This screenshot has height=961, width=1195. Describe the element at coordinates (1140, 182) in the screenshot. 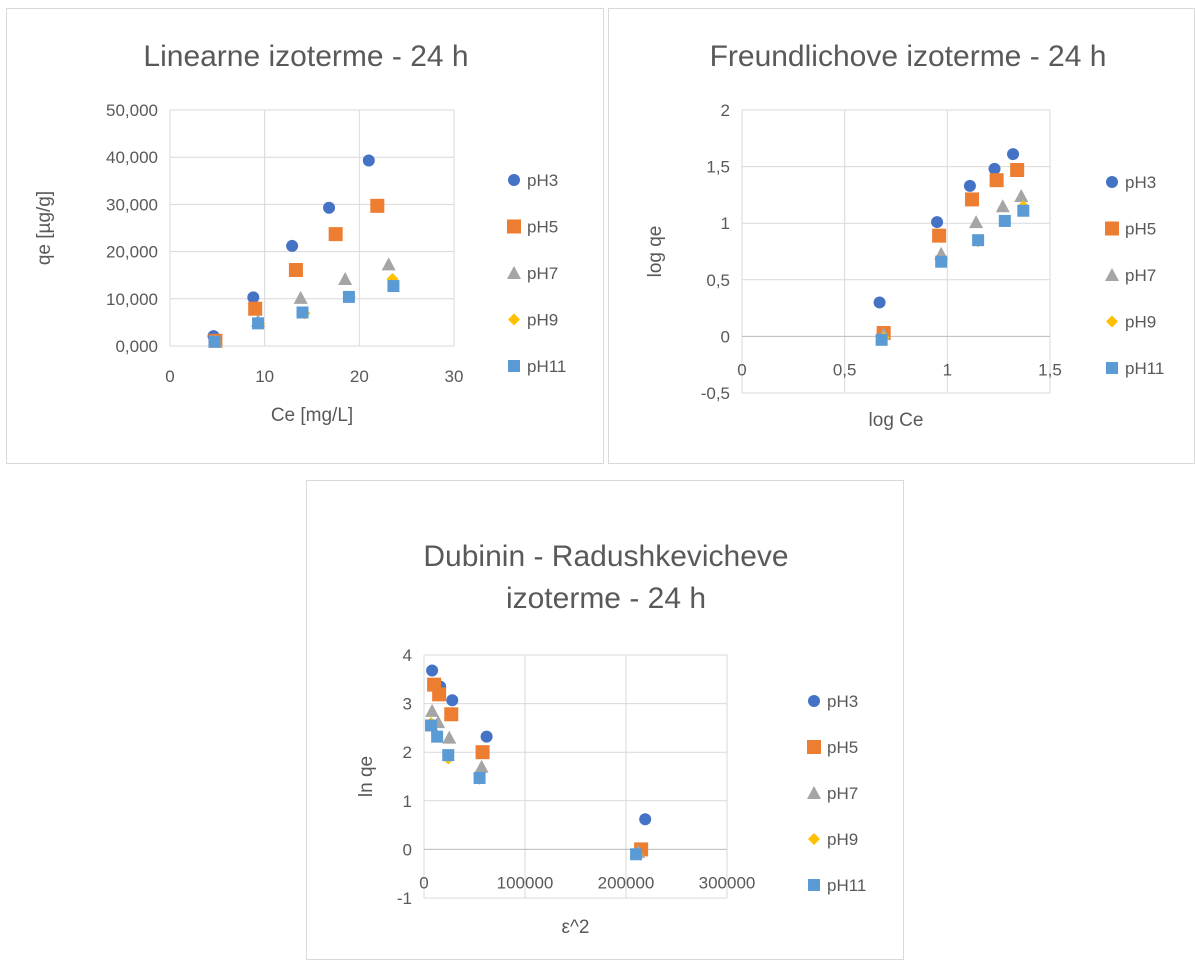

I see `legend-label: pH3` at that location.